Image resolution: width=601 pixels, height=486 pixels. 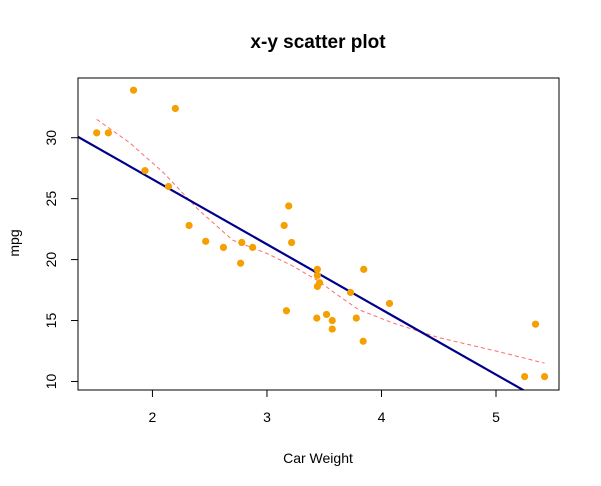 I want to click on x-tick-label: 2, so click(x=153, y=417).